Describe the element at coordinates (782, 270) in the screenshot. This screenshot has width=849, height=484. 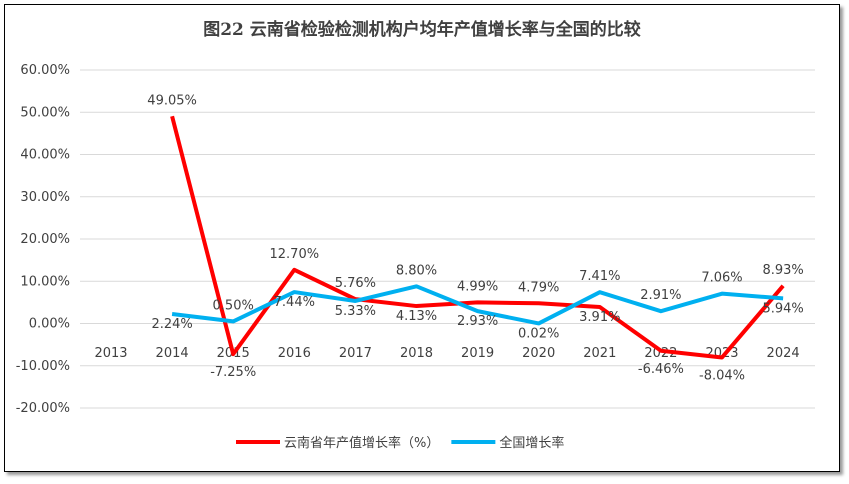
I see `data-label: 8.93%` at that location.